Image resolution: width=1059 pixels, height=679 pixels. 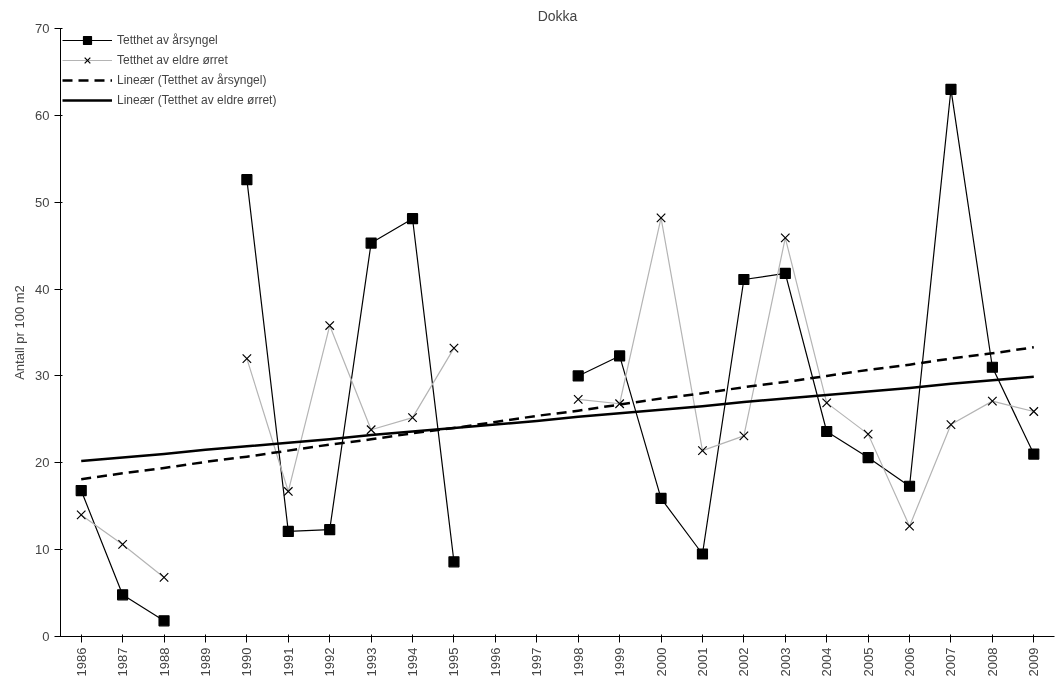 What do you see at coordinates (42, 28) in the screenshot?
I see `y-tick-label: 70` at bounding box center [42, 28].